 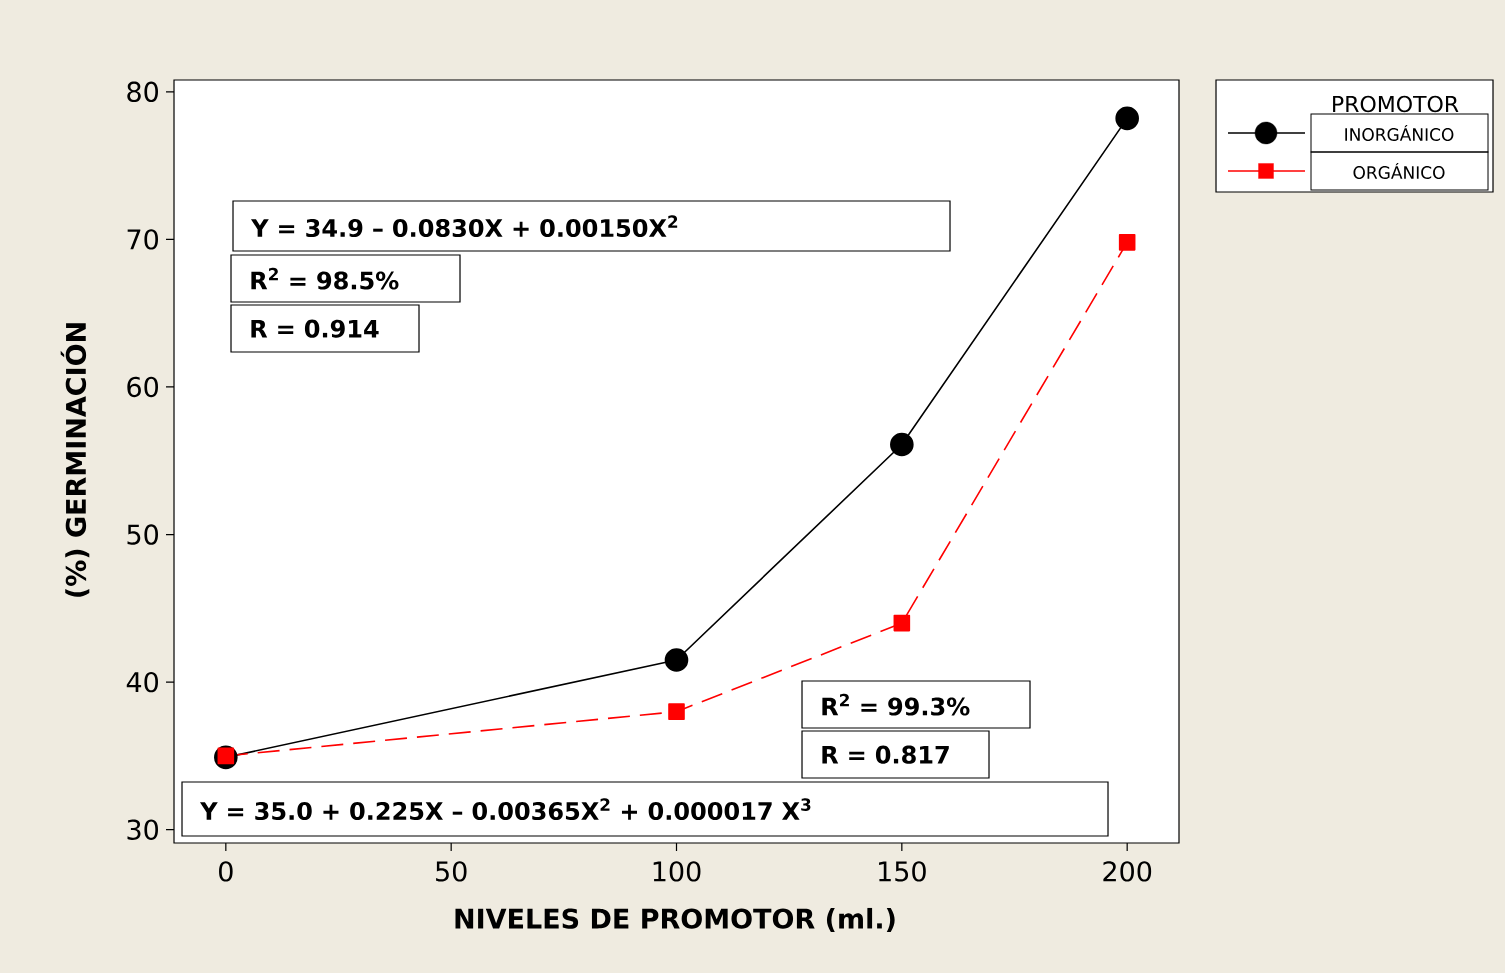 I want to click on legend-title: PROMOTOR, so click(x=1396, y=104).